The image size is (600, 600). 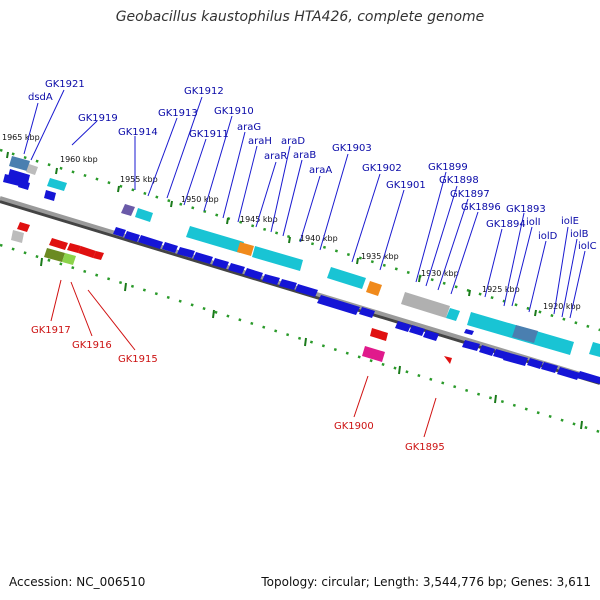 What do you see at coordinates (570, 221) in the screenshot?
I see `gene-label-iolE: iolE` at bounding box center [570, 221].